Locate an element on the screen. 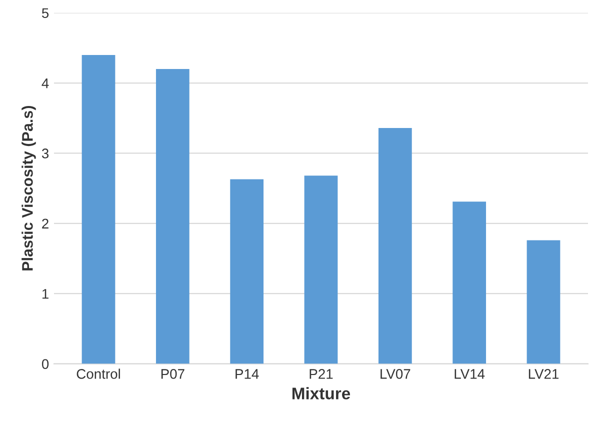  x-tick-label: P07 is located at coordinates (172, 374).